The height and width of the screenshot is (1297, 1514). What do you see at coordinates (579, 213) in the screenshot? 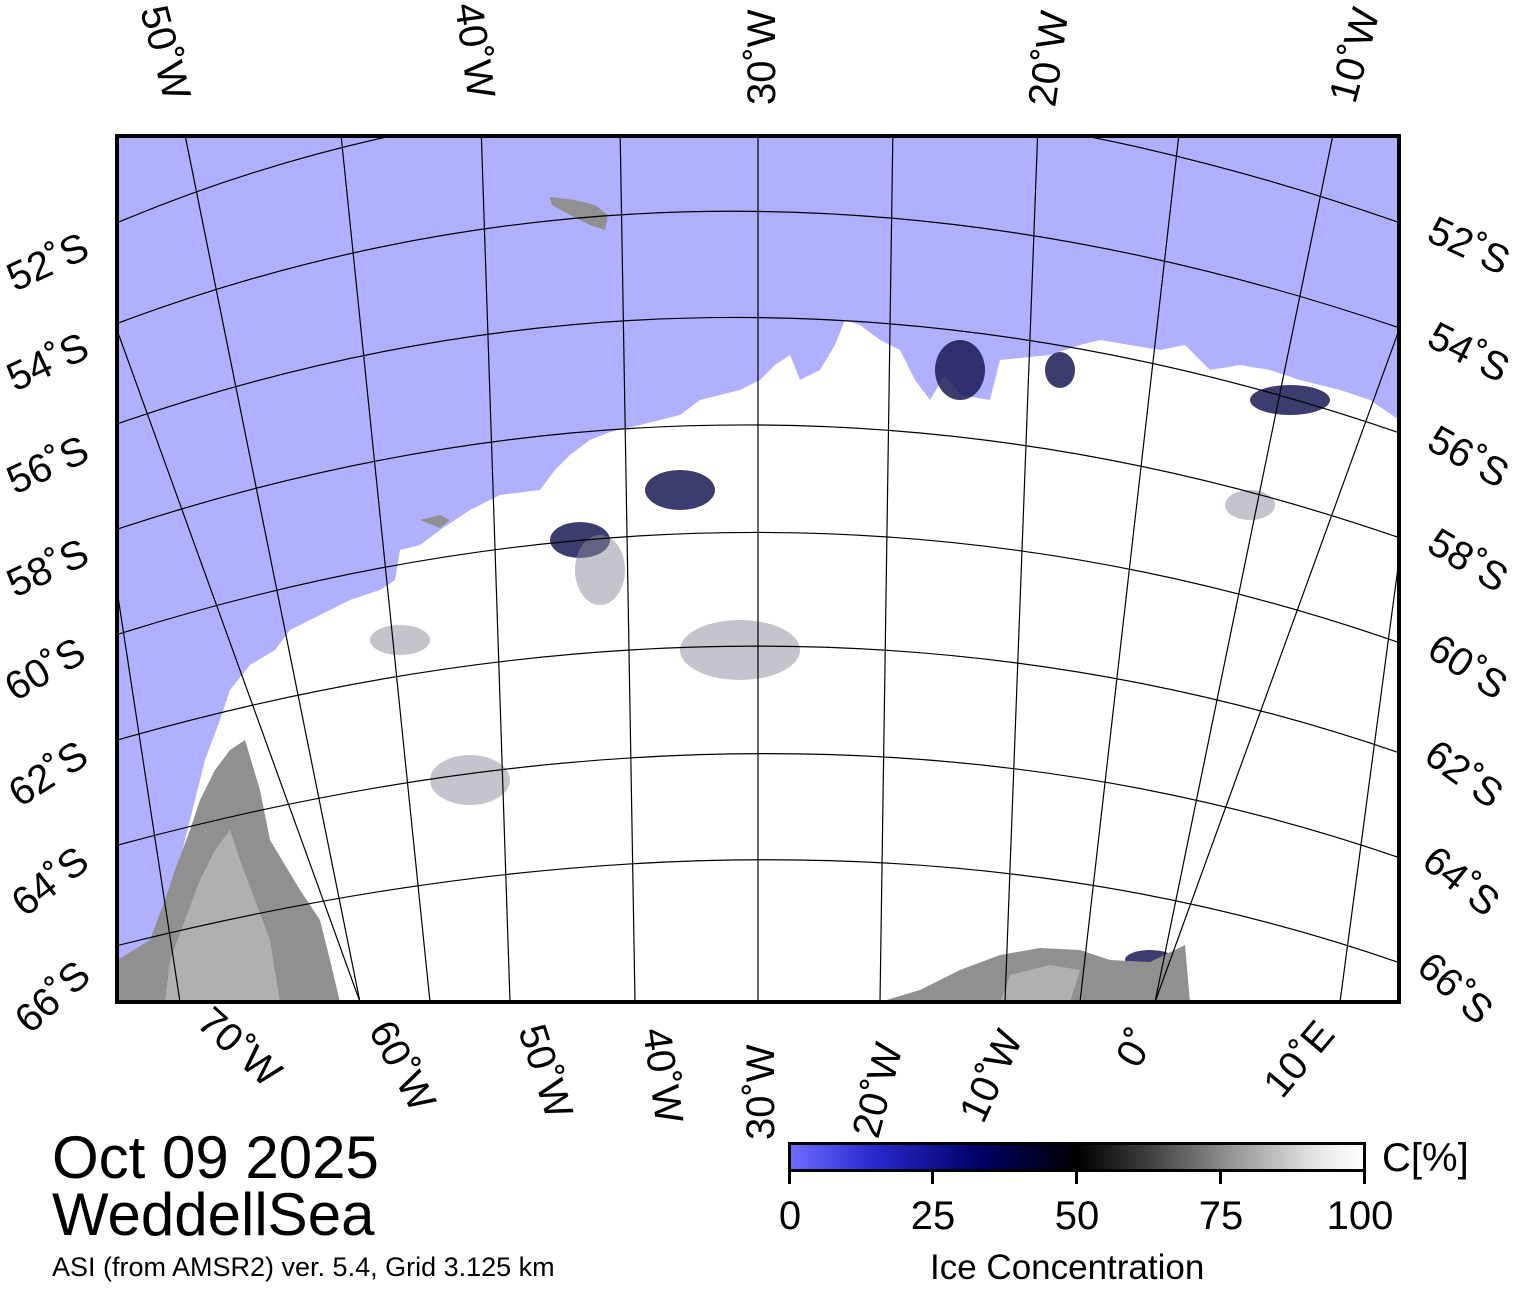
I see `south-georgia-island` at bounding box center [579, 213].